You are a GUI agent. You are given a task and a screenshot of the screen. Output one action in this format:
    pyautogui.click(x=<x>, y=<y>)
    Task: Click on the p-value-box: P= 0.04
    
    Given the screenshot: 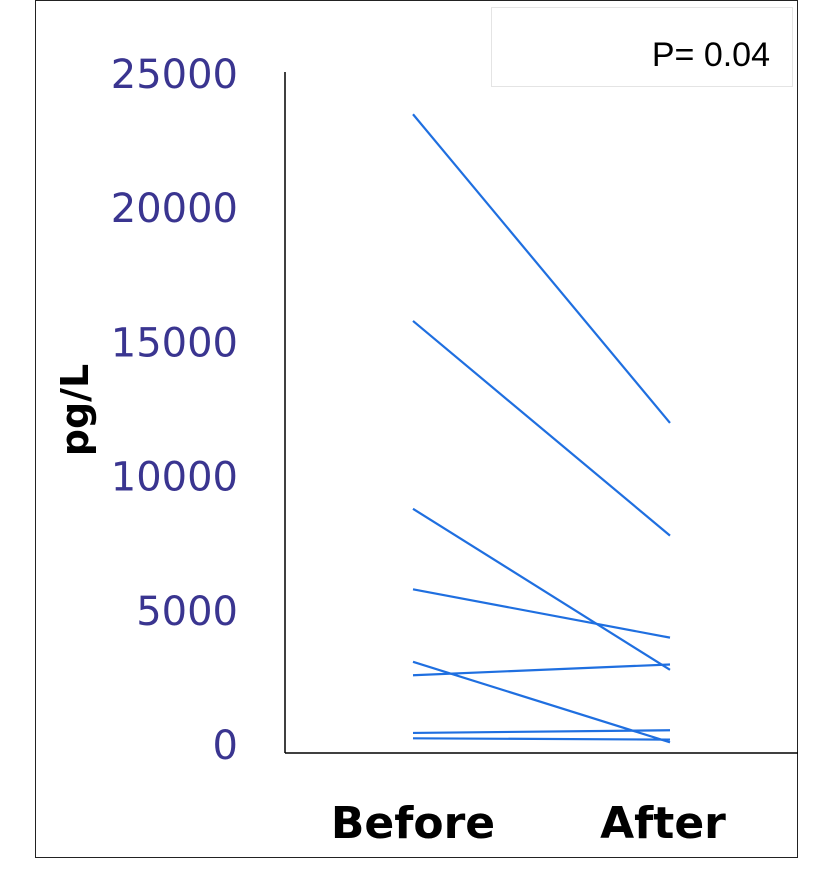 What is the action you would take?
    pyautogui.click(x=642, y=47)
    